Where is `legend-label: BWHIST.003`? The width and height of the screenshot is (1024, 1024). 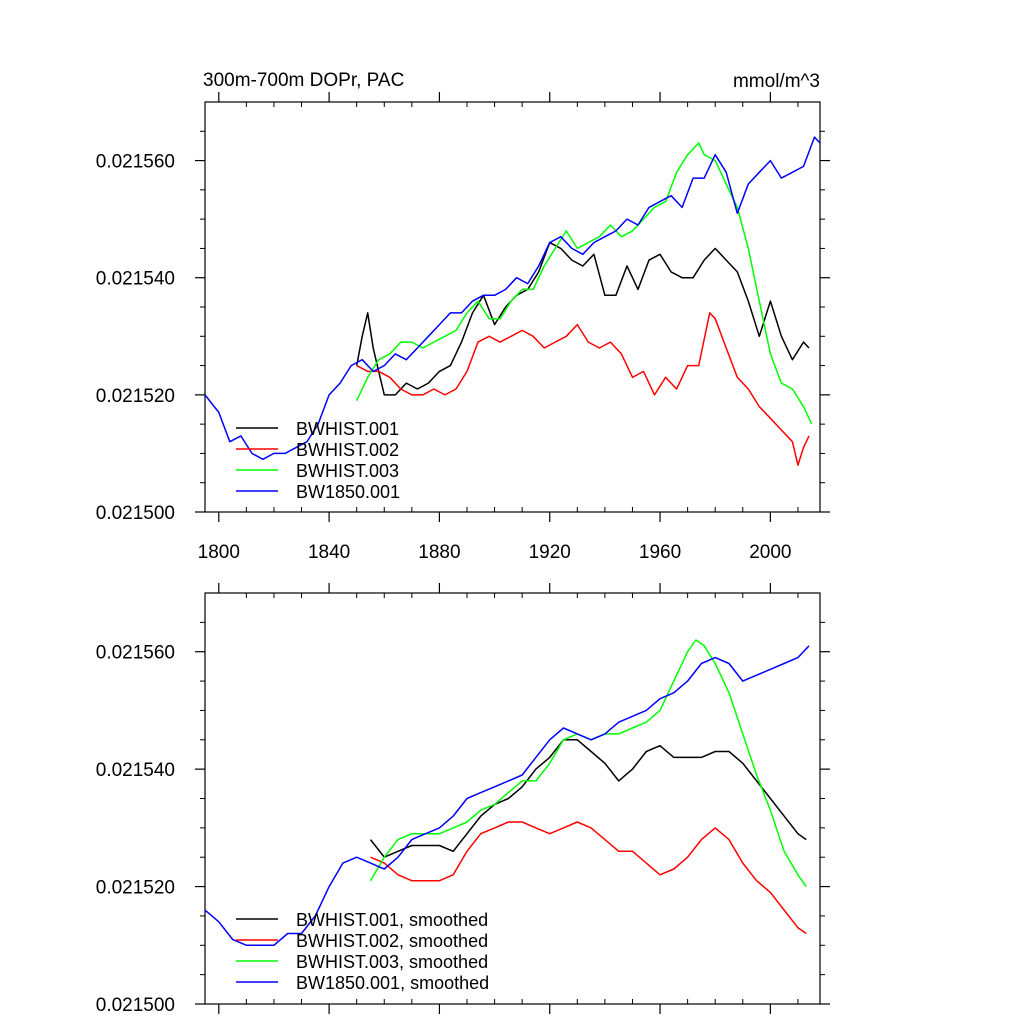 legend-label: BWHIST.003 is located at coordinates (347, 471).